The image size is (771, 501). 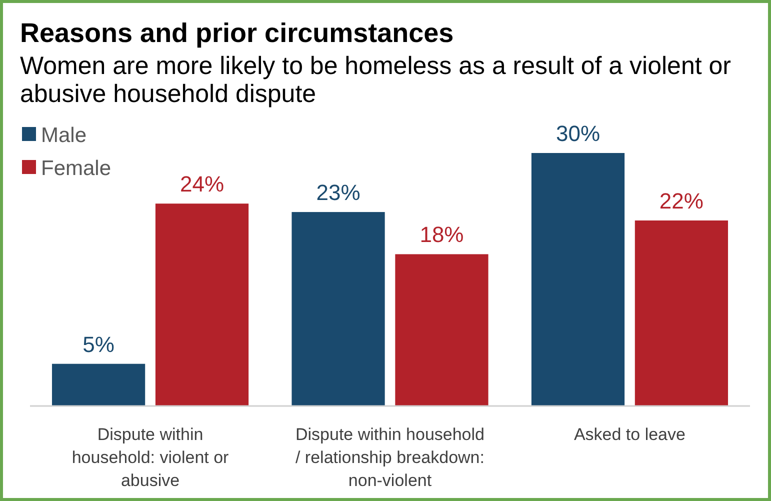 What do you see at coordinates (442, 235) in the screenshot?
I see `data-label: 18%` at bounding box center [442, 235].